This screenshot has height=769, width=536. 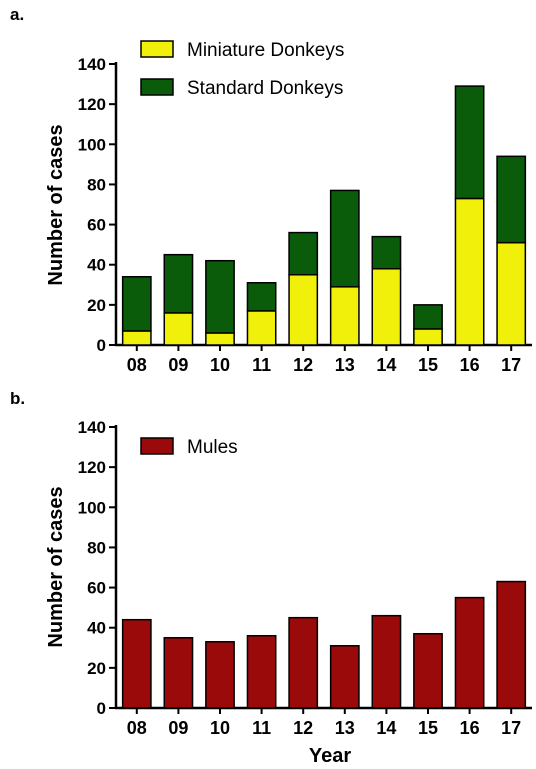 I want to click on legend-label: Mules, so click(x=212, y=447).